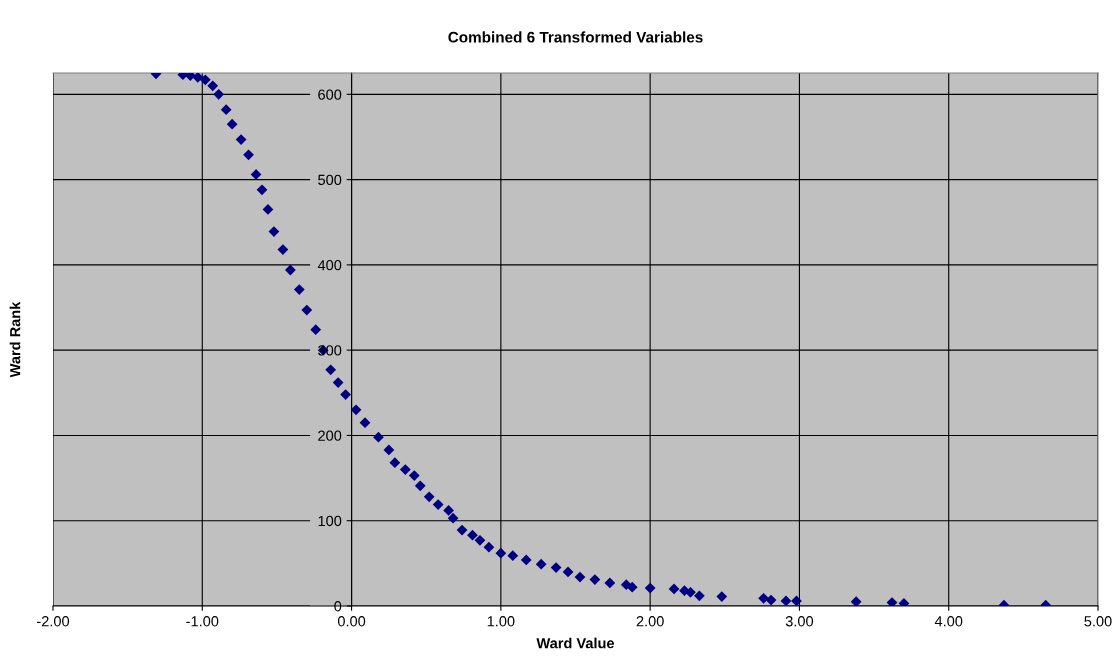 The width and height of the screenshot is (1119, 667). What do you see at coordinates (330, 94) in the screenshot?
I see `y-tick-label: 600` at bounding box center [330, 94].